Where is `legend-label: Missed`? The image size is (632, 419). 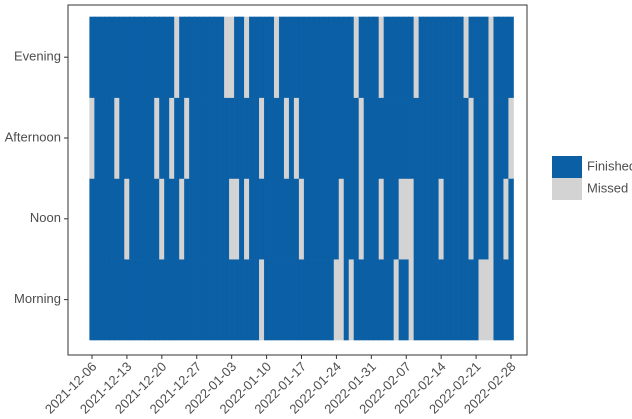 legend-label: Missed is located at coordinates (607, 187).